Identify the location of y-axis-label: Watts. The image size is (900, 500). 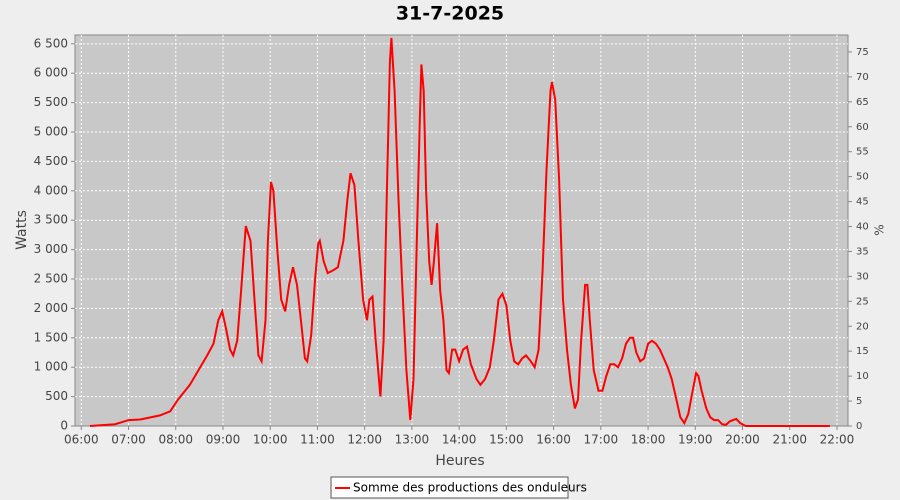
(22, 230).